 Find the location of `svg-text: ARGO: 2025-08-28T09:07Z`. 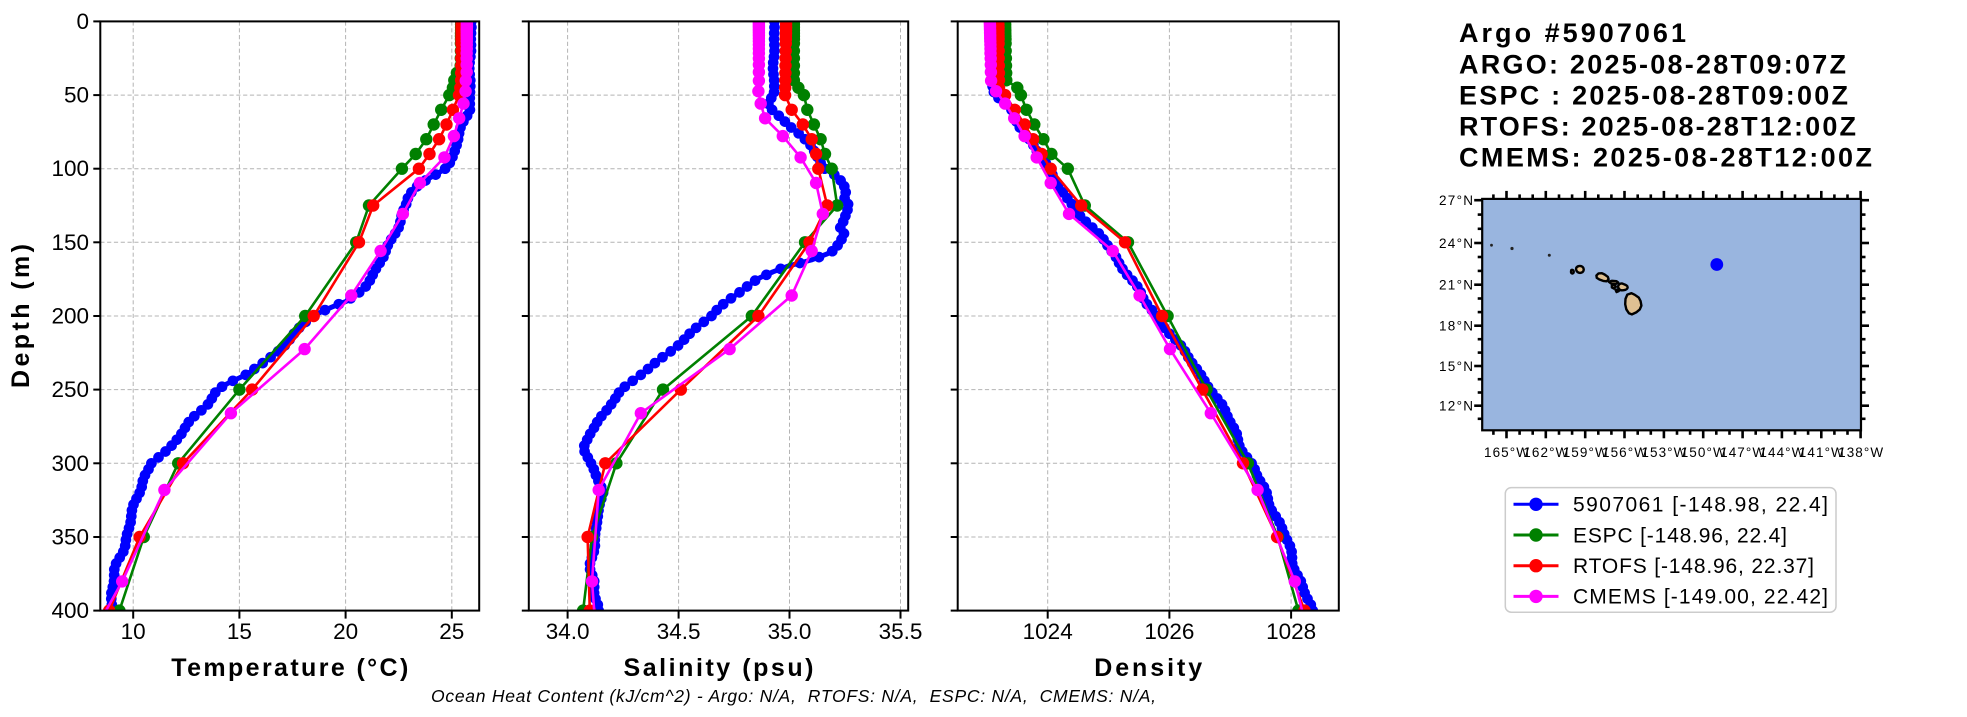

svg-text: ARGO: 2025-08-28T09:07Z is located at coordinates (1652, 65).